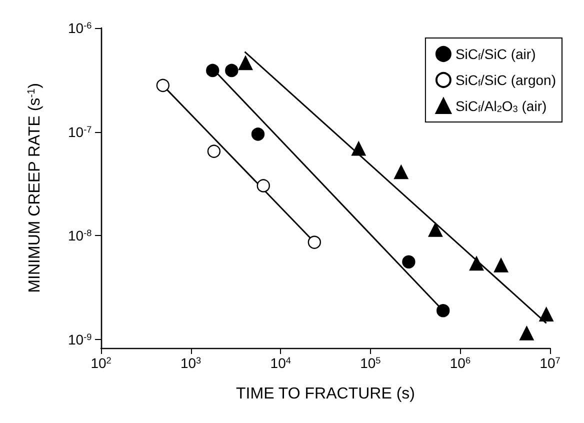 This screenshot has height=423, width=584. I want to click on x-axis-title: TIME TO FRACTURE (s), so click(325, 394).